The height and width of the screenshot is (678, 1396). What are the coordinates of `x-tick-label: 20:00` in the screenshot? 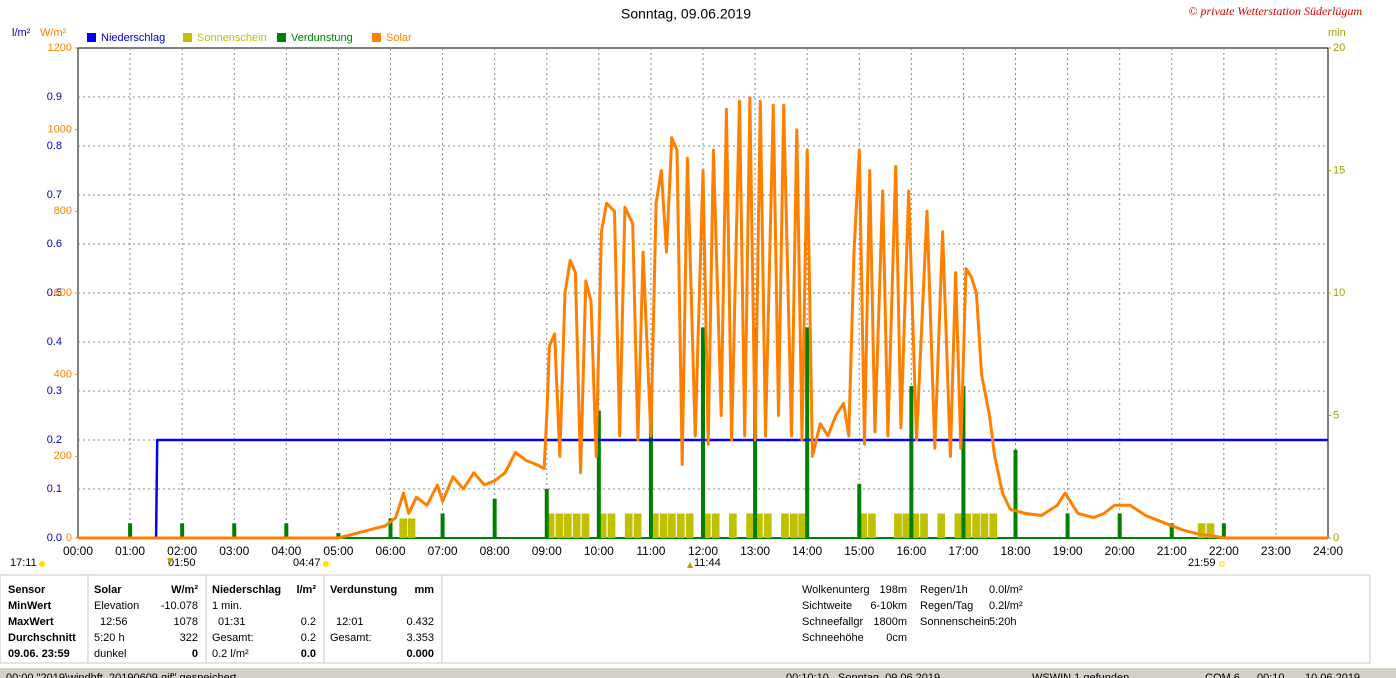 It's located at (1120, 551).